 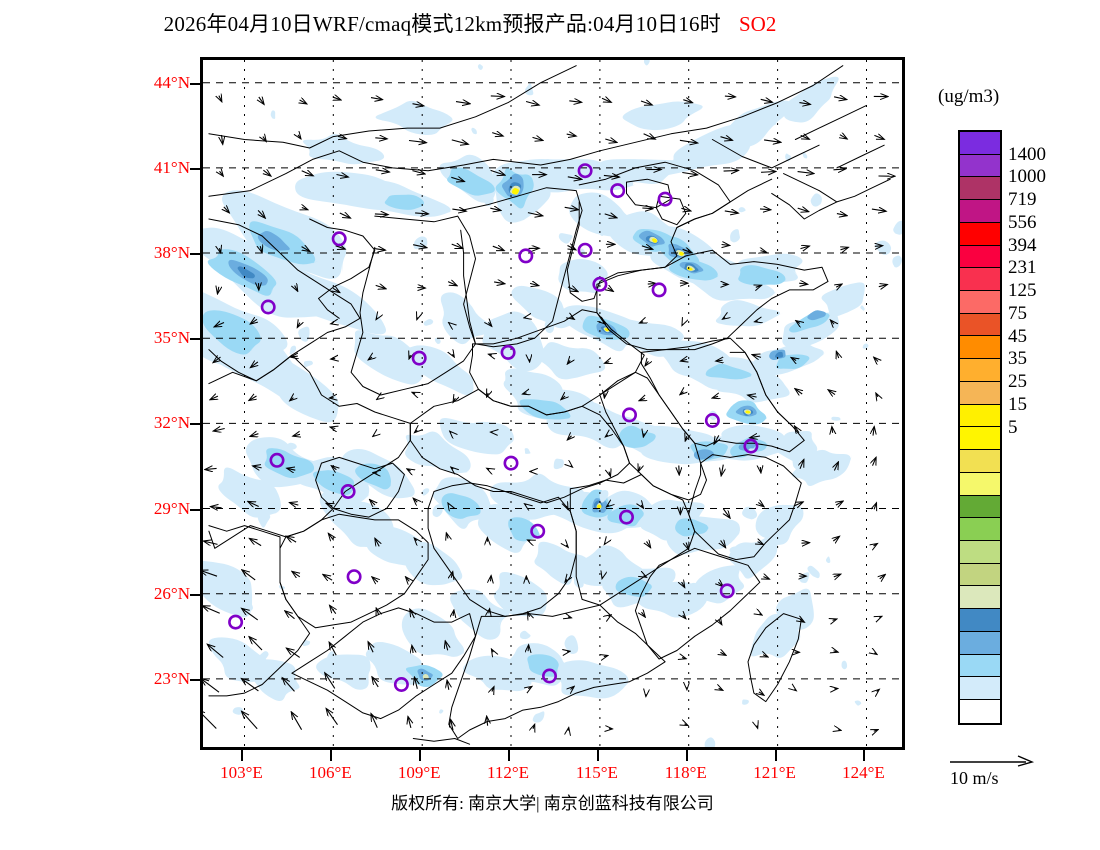 What do you see at coordinates (171, 508) in the screenshot?
I see `y-axis-tick-29: 29°N` at bounding box center [171, 508].